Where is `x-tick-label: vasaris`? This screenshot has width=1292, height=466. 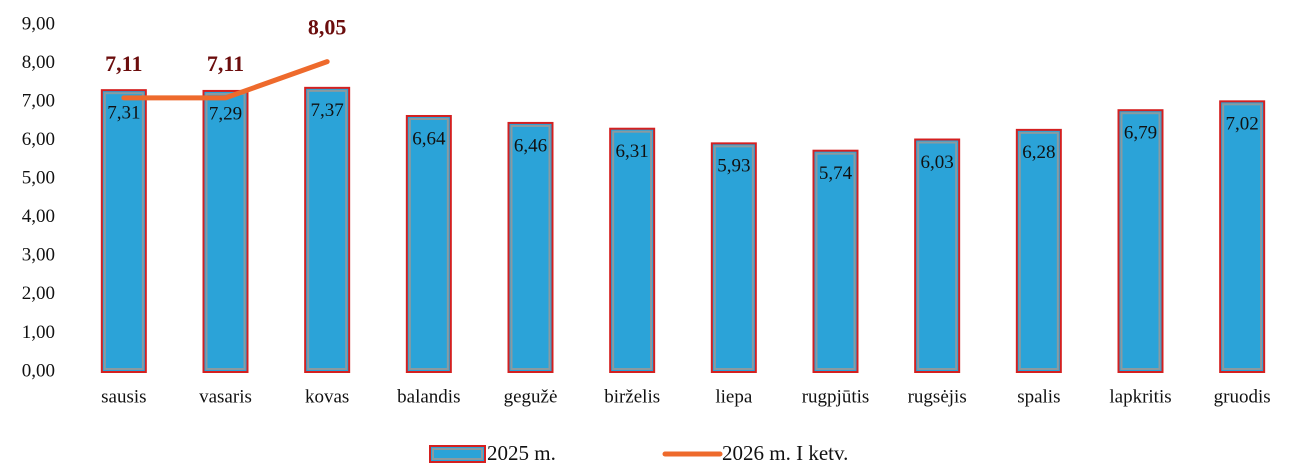 x-tick-label: vasaris is located at coordinates (225, 396).